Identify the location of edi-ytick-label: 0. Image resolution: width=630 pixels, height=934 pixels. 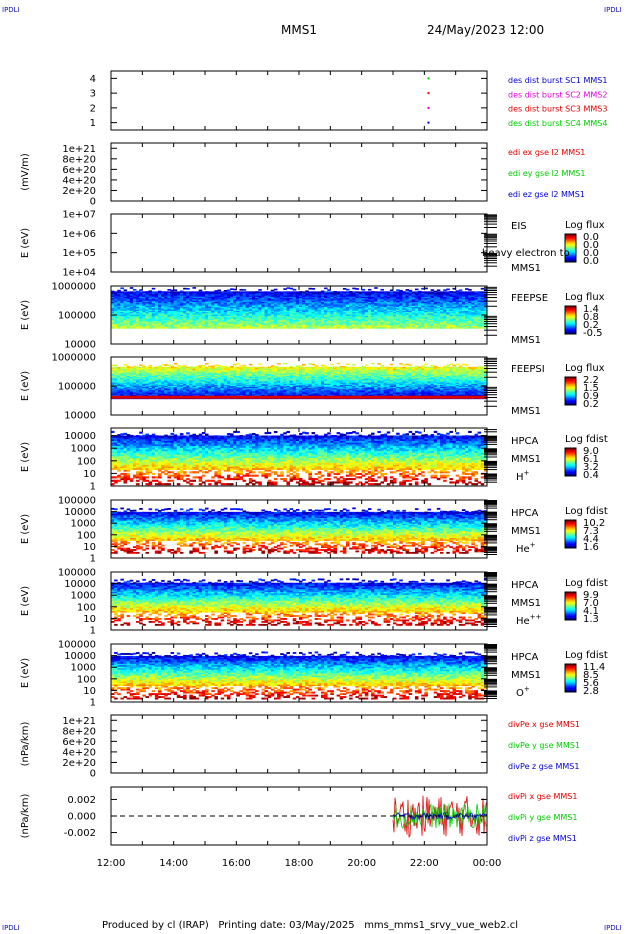
(93, 202).